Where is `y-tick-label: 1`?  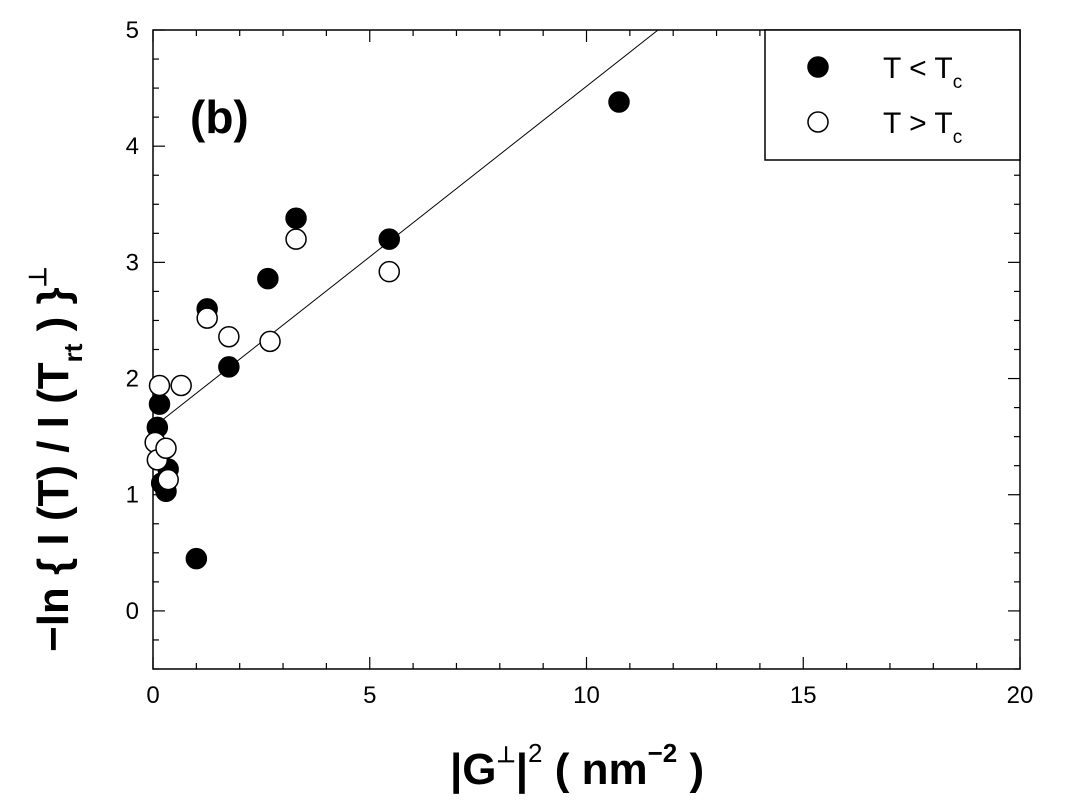
y-tick-label: 1 is located at coordinates (132, 495).